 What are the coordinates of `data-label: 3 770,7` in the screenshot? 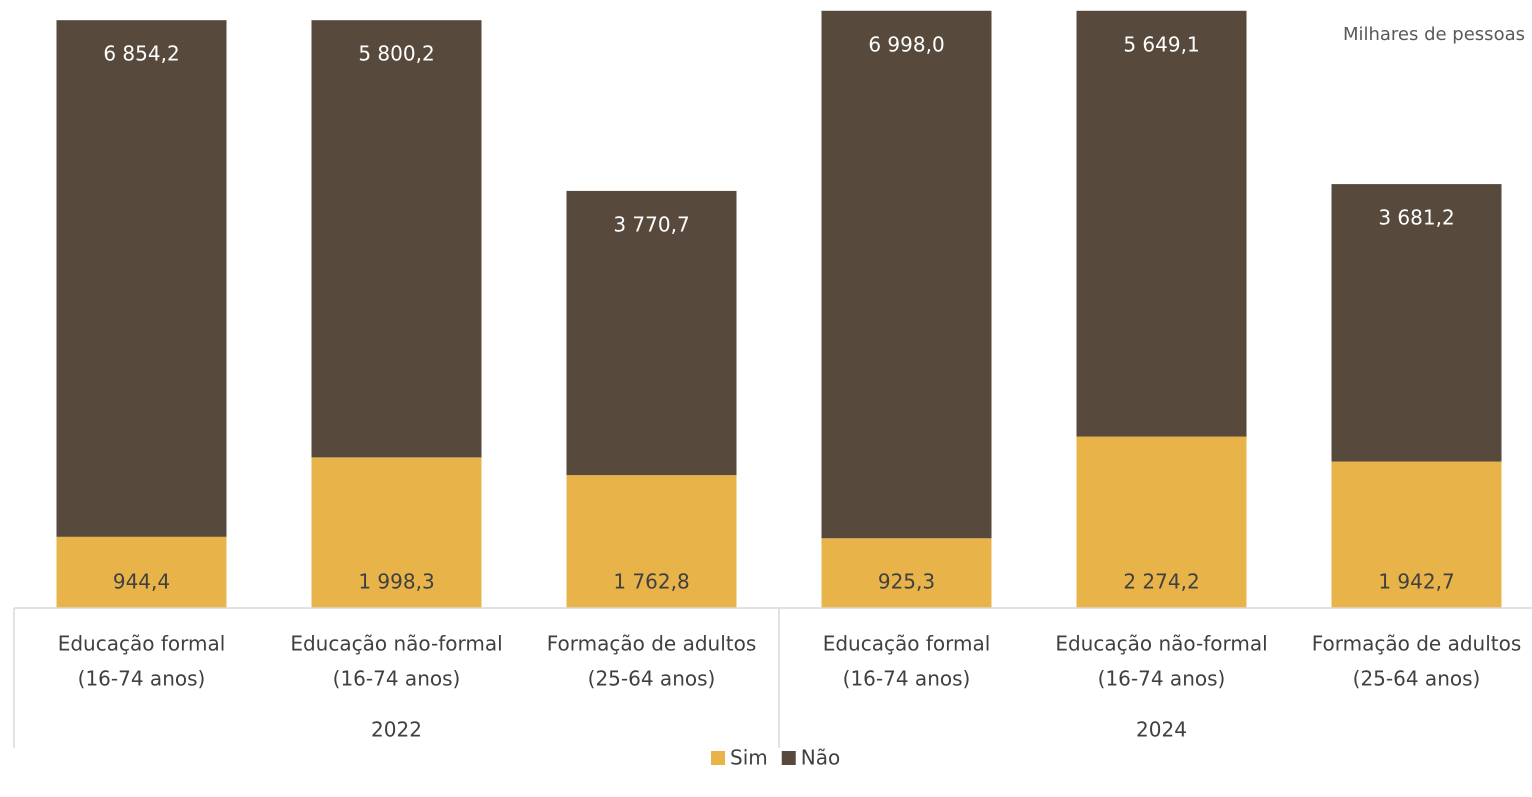 It's located at (651, 224).